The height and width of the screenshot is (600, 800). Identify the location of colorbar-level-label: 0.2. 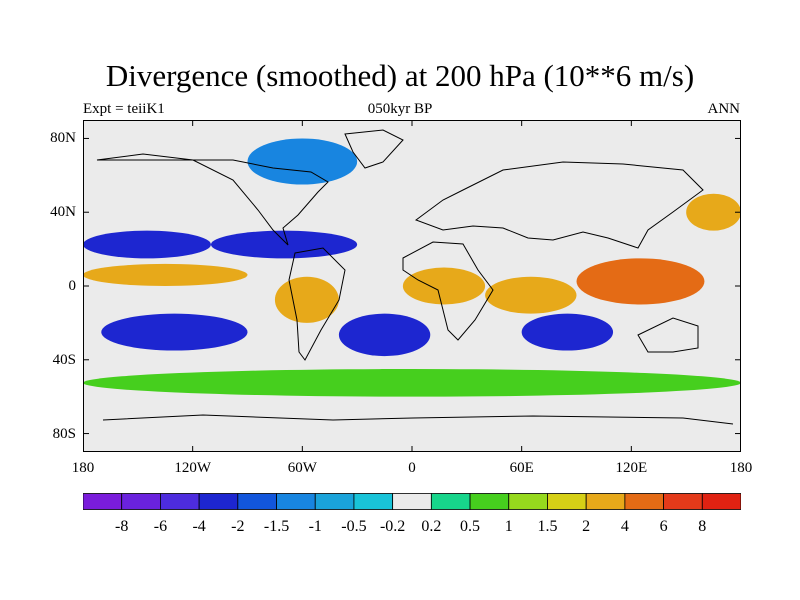
(431, 526).